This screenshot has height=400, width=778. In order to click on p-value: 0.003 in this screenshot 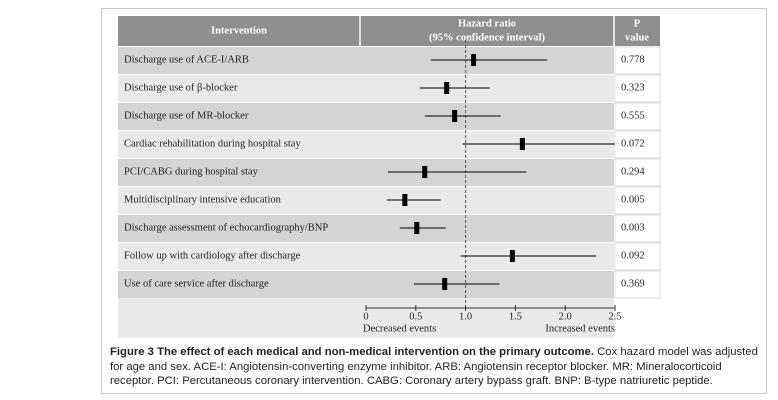, I will do `click(633, 227)`.